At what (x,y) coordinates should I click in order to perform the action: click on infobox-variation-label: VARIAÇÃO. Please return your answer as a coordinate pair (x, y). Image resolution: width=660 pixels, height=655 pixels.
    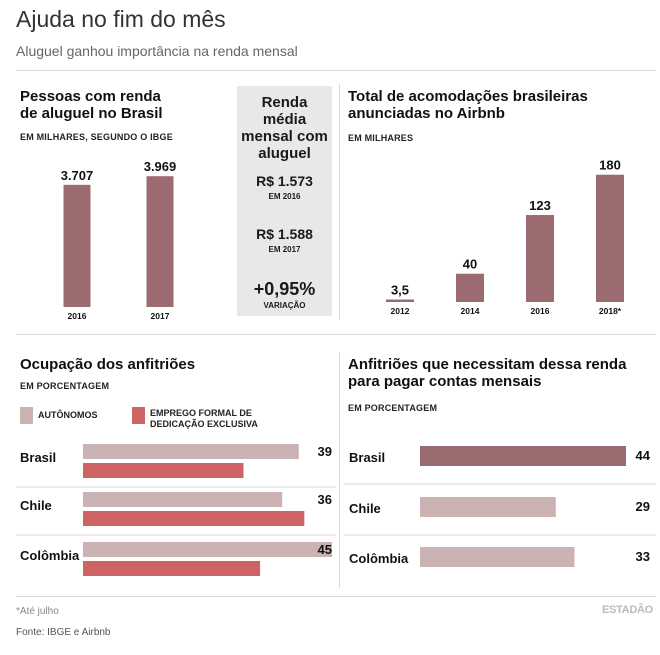
    Looking at the image, I should click on (284, 305).